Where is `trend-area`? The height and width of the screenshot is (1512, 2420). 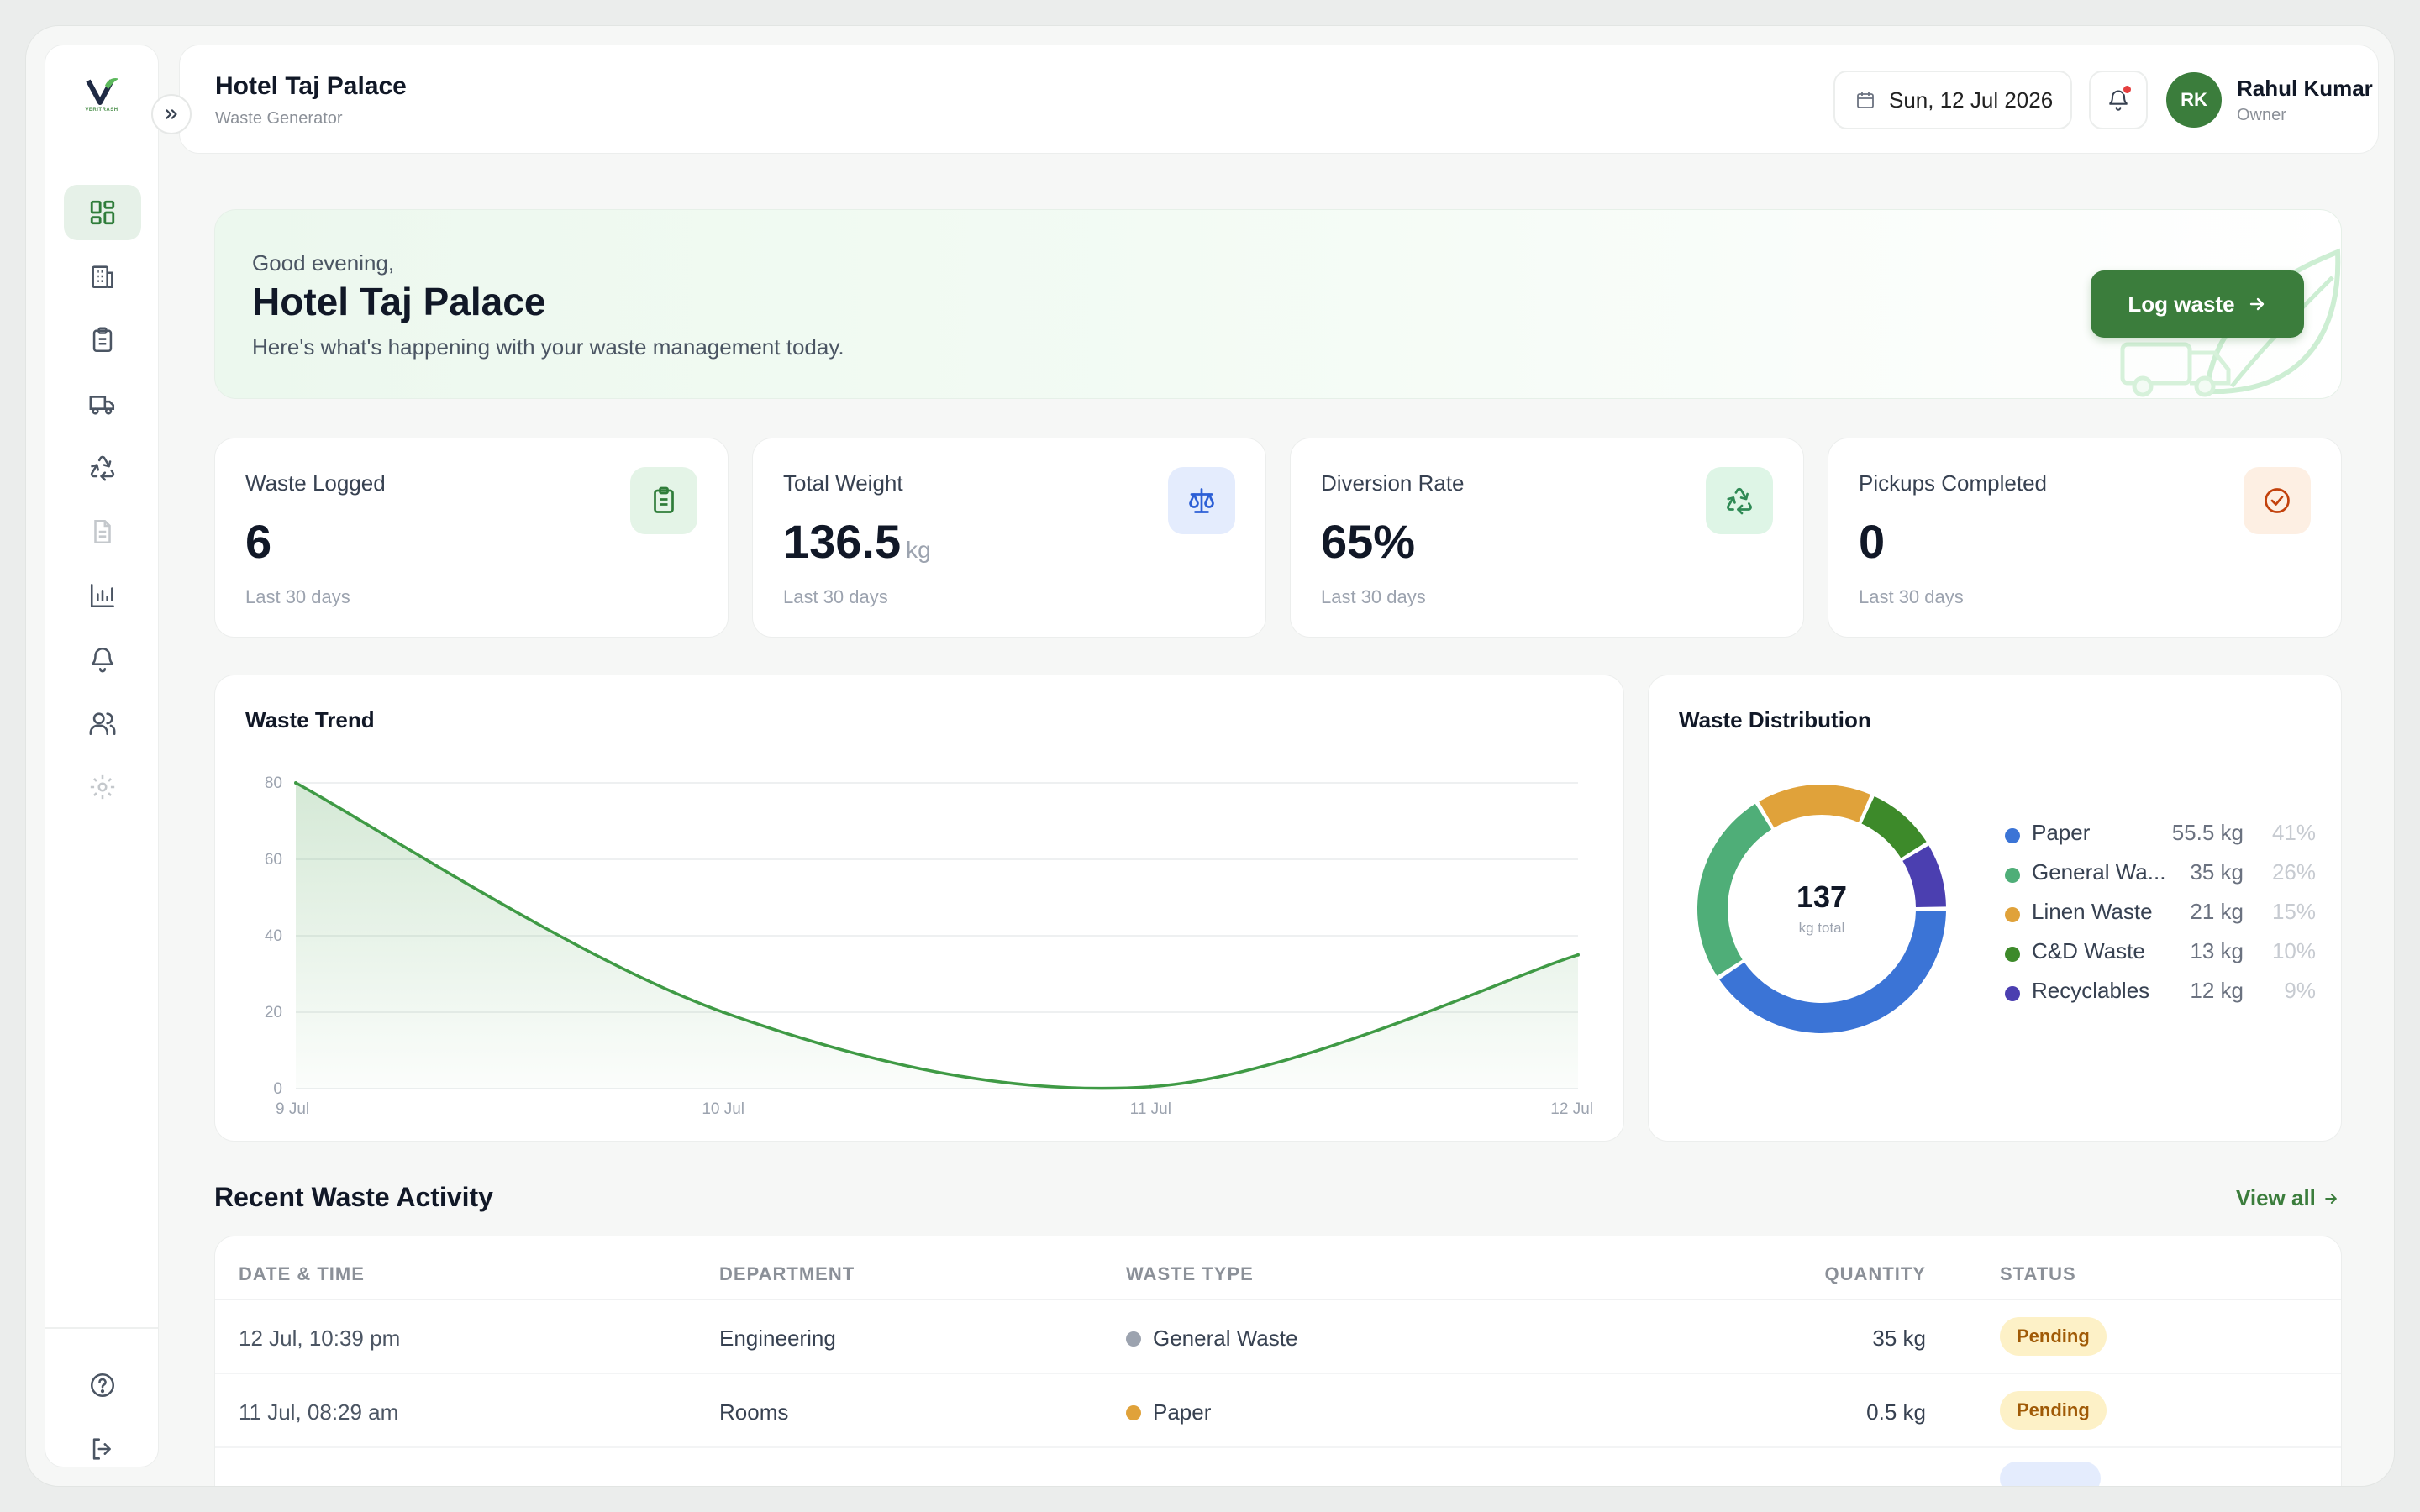 trend-area is located at coordinates (937, 936).